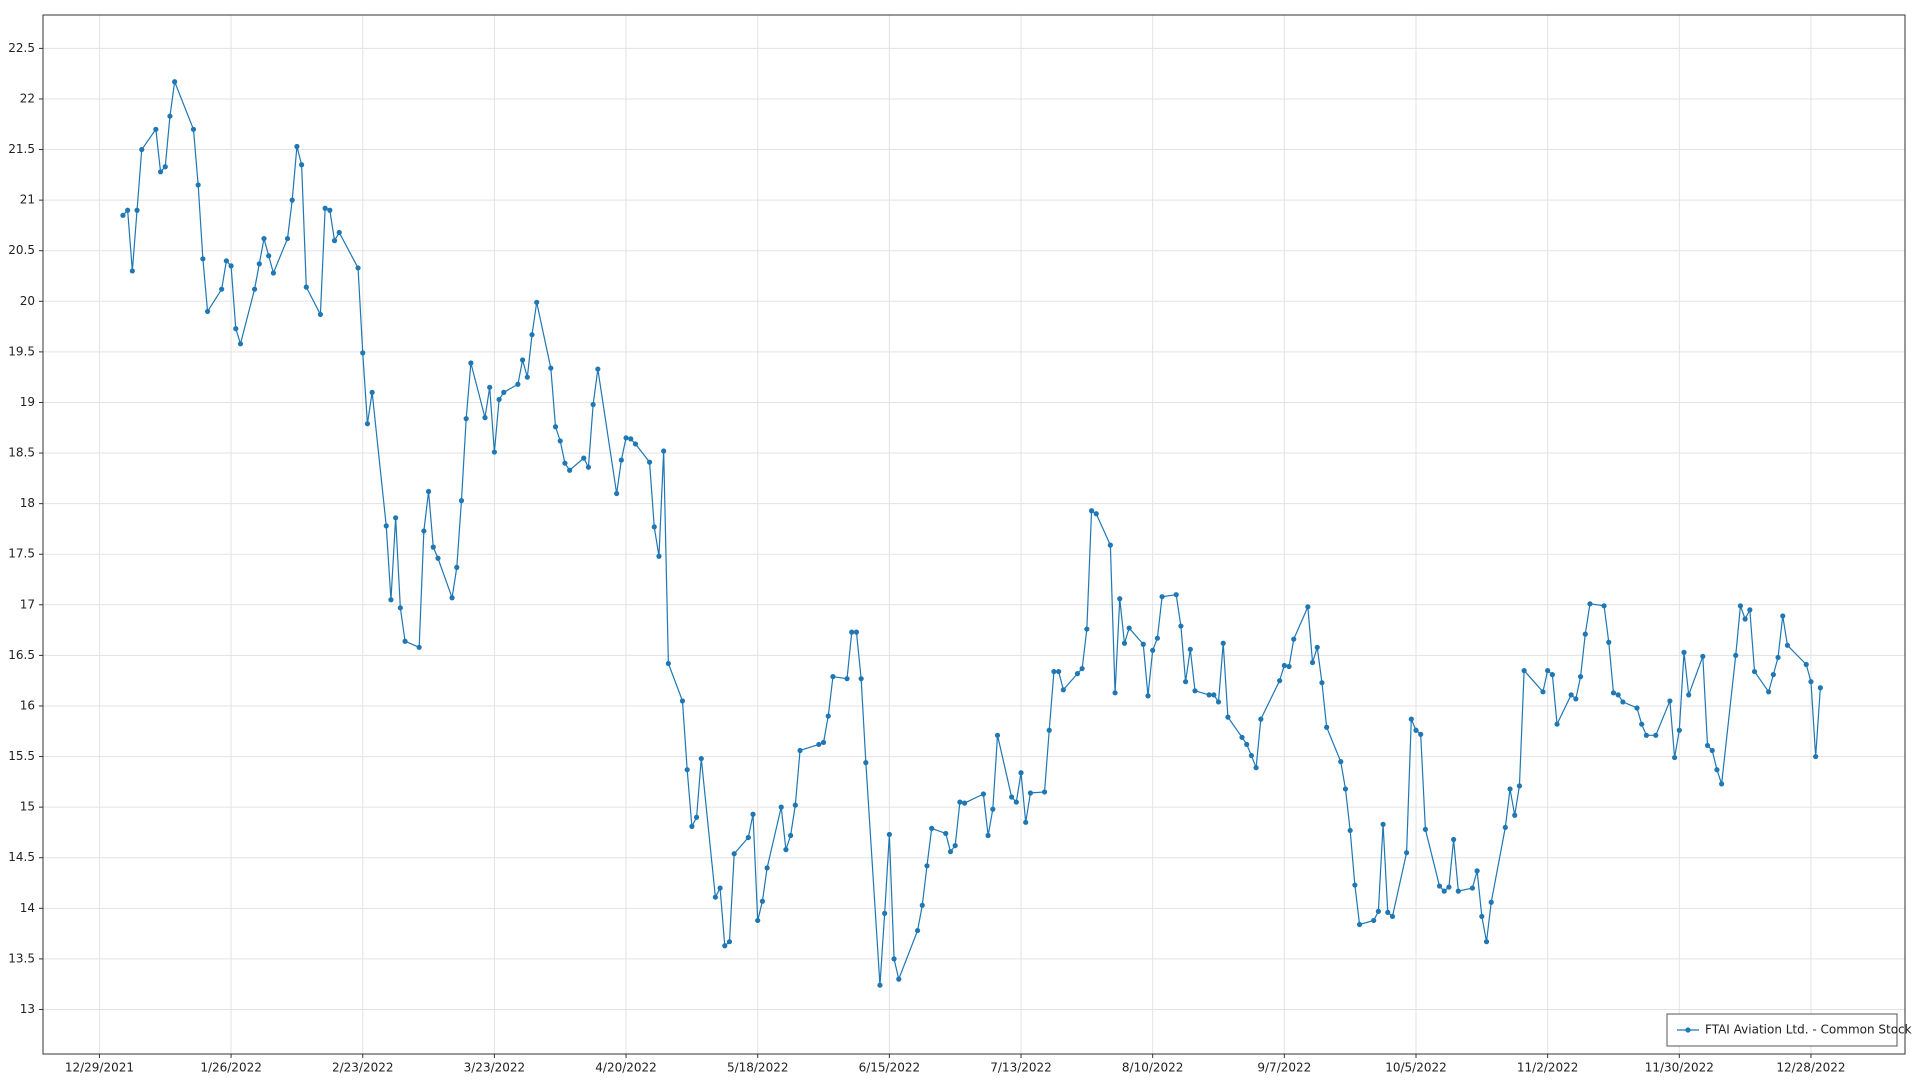 Image resolution: width=1920 pixels, height=1084 pixels. What do you see at coordinates (1416, 1068) in the screenshot?
I see `x-tick-label: 10/5/2022` at bounding box center [1416, 1068].